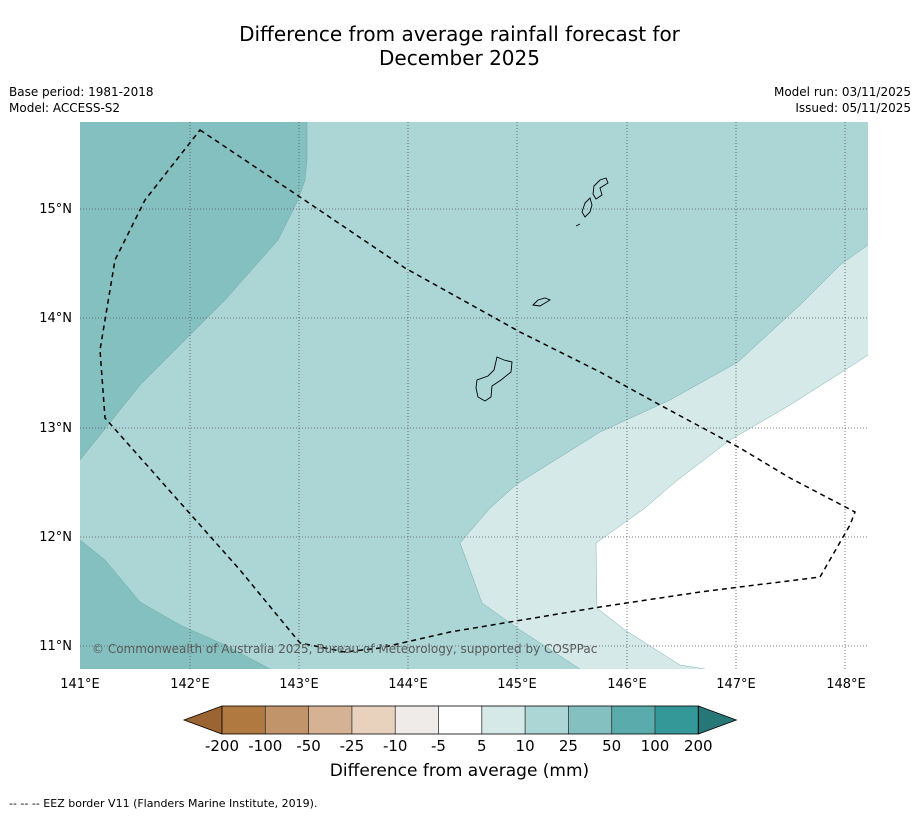  I want to click on island-saipan, so click(600, 188).